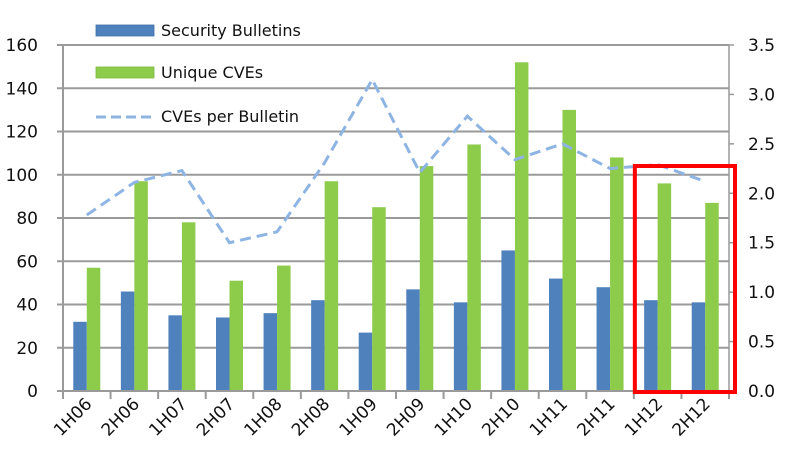 This screenshot has width=800, height=465. I want to click on legend-swatch-security-bulletins, so click(125, 30).